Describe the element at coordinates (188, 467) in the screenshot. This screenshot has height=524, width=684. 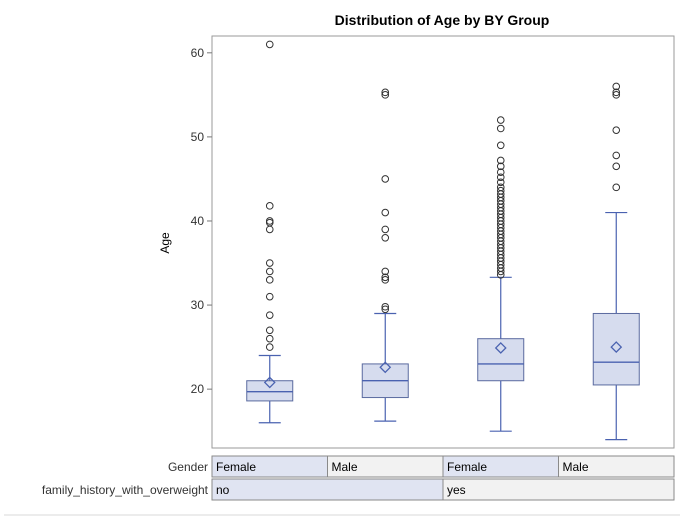
I see `by-row-label: Gender` at that location.